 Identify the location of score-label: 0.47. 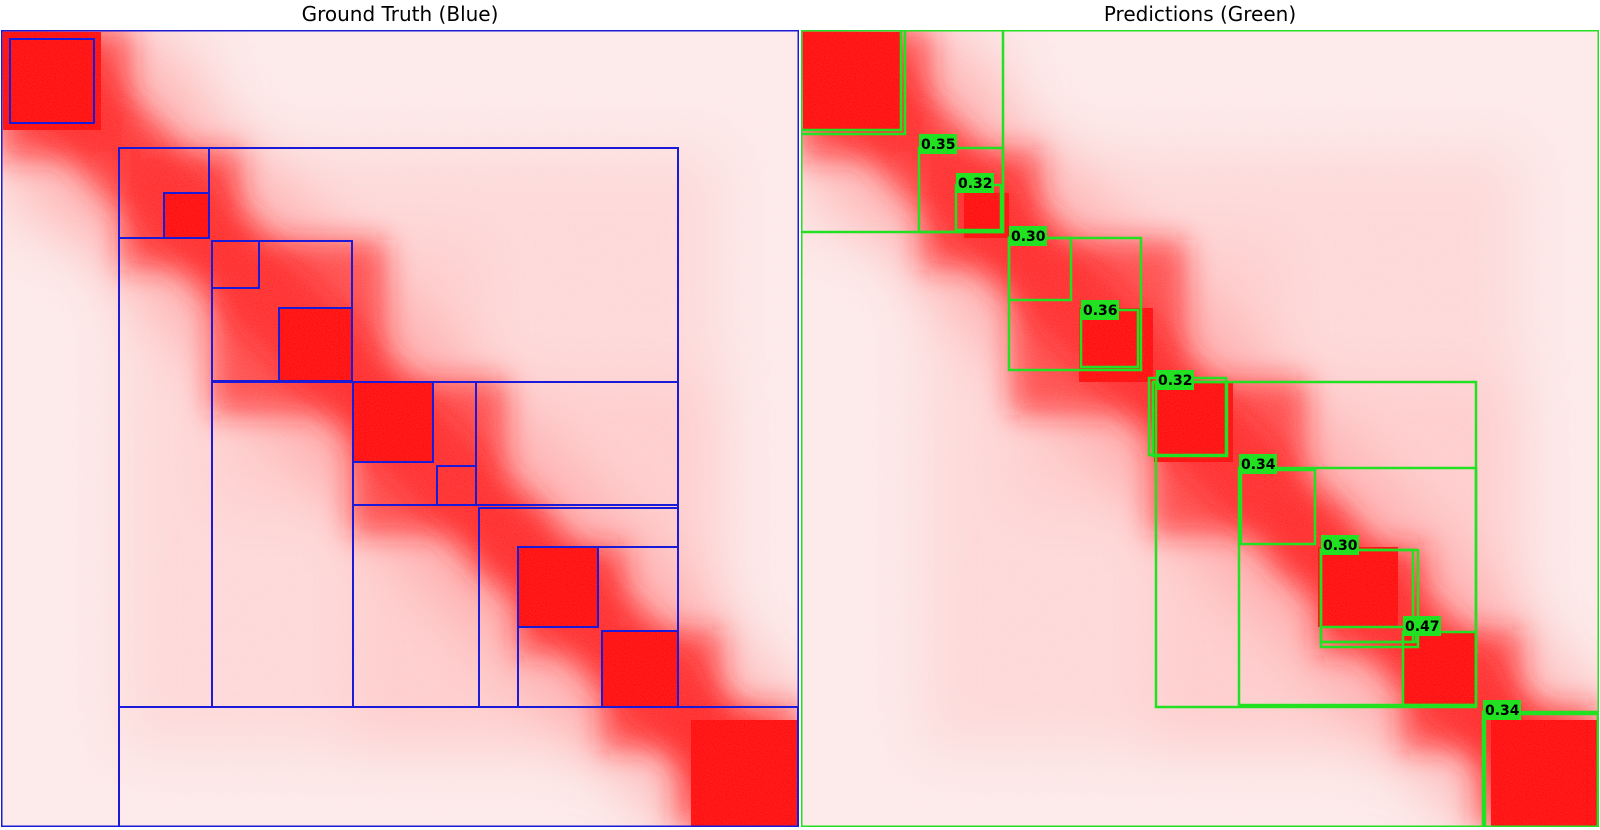
(1422, 627).